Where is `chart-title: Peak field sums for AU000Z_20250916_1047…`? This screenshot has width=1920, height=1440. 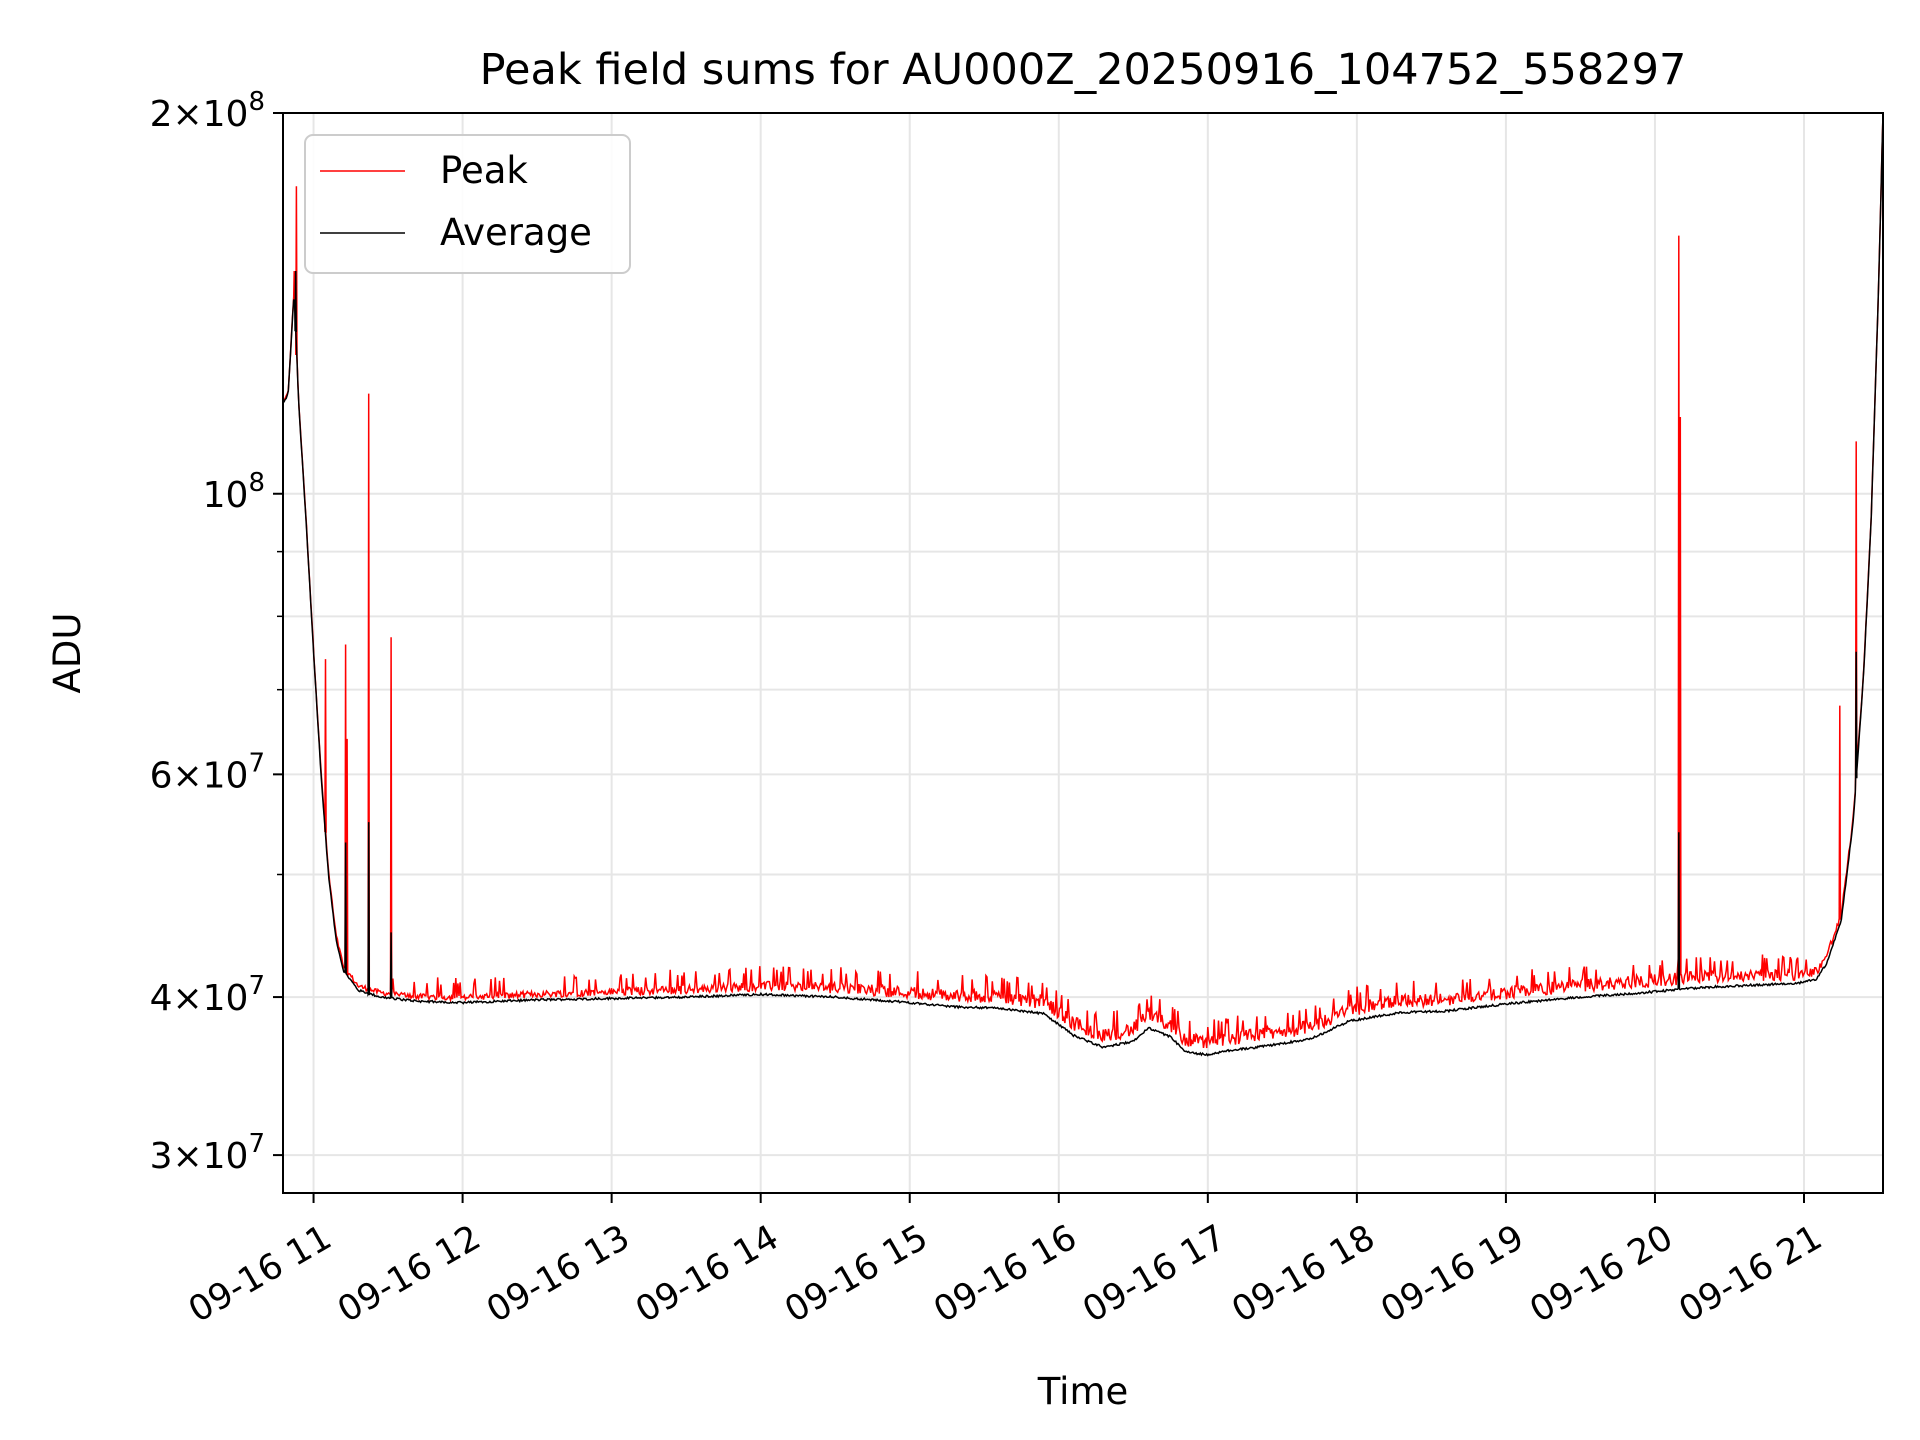 chart-title: Peak field sums for AU000Z_20250916_1047… is located at coordinates (1083, 70).